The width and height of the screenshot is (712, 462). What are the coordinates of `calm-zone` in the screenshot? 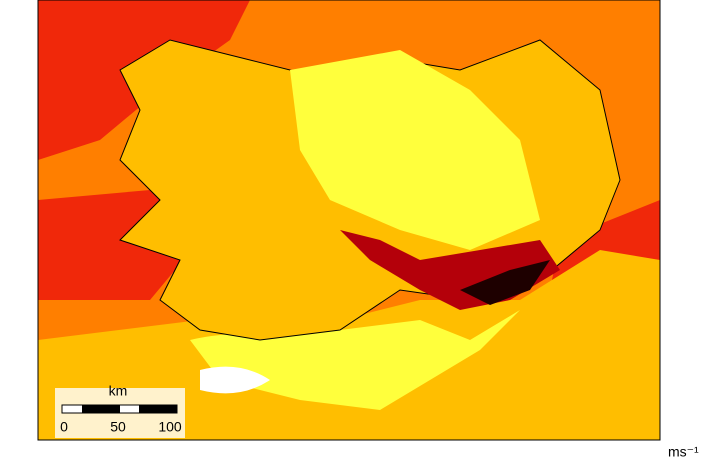 It's located at (235, 380).